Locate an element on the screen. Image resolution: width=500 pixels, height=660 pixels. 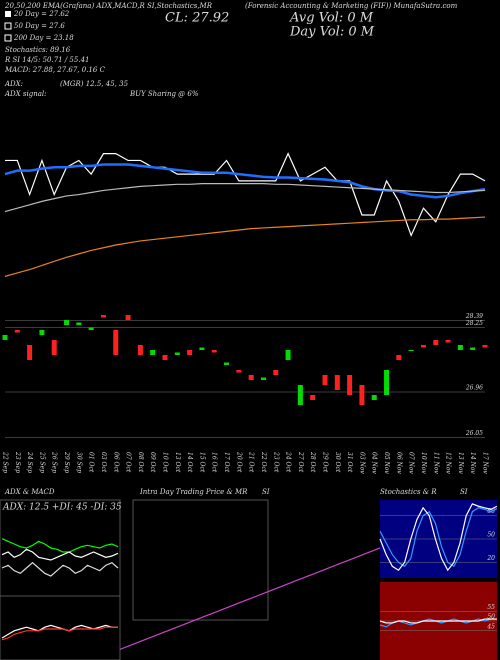
x-tick-label: 08 Oct is located at coordinates (140, 462).